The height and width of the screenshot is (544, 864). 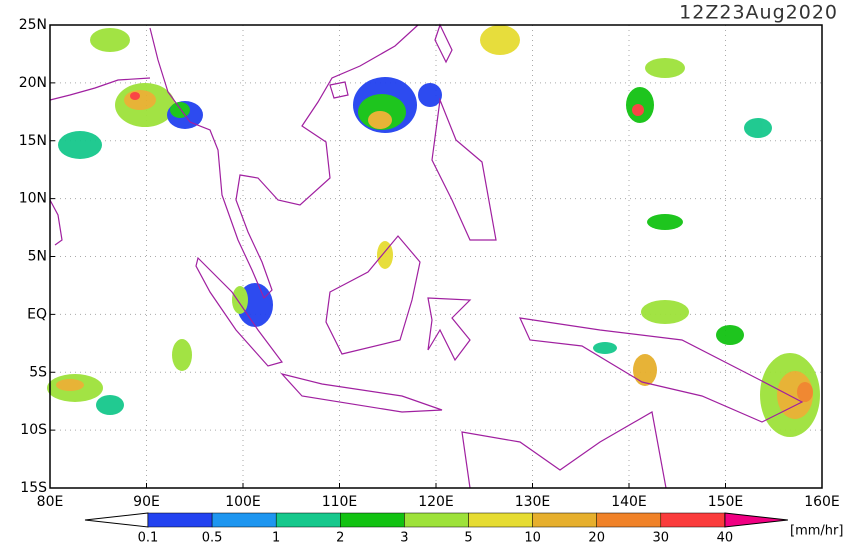 I want to click on colorbar-label: 3, so click(x=404, y=537).